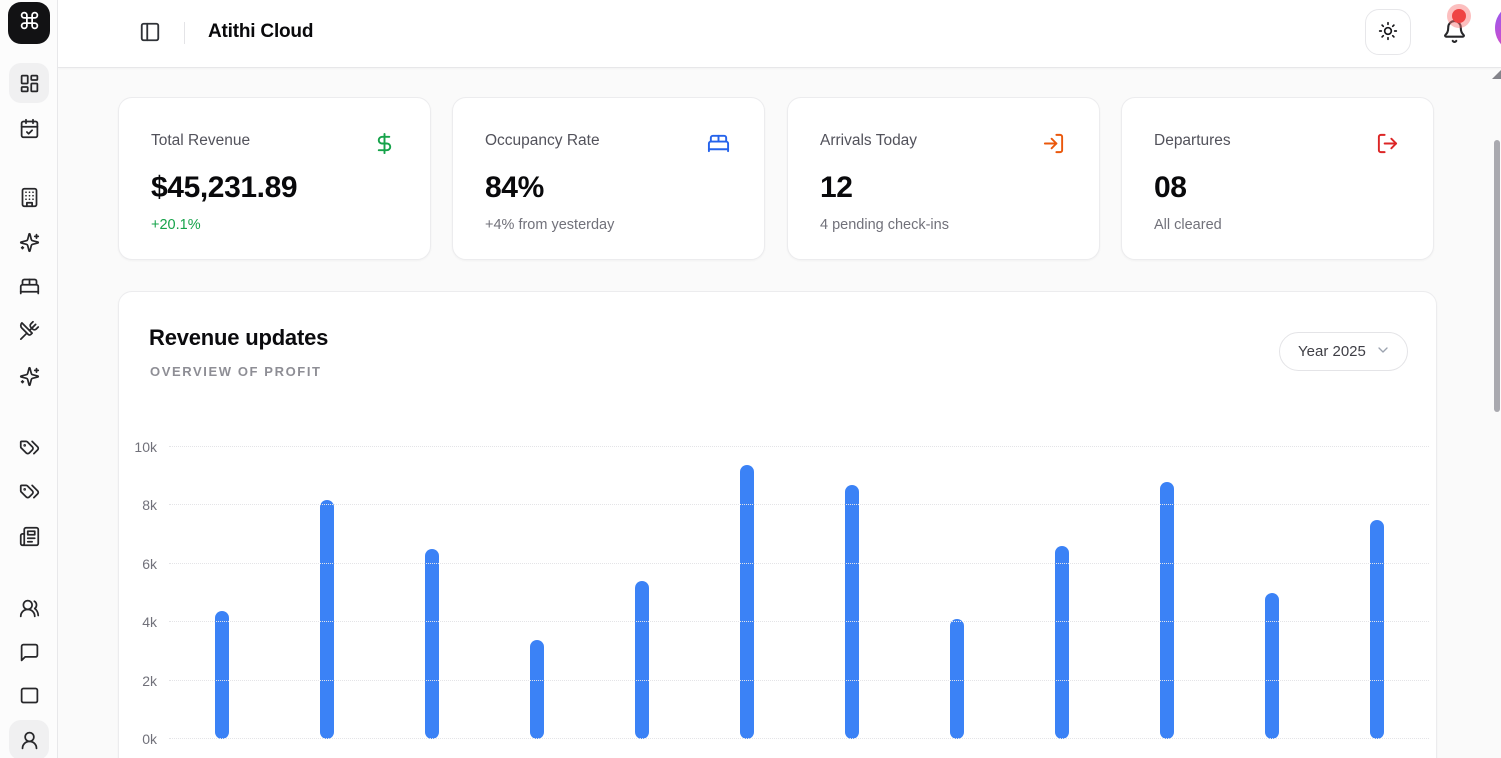 The width and height of the screenshot is (1501, 758). I want to click on sidebar-item-bookings, so click(29, 128).